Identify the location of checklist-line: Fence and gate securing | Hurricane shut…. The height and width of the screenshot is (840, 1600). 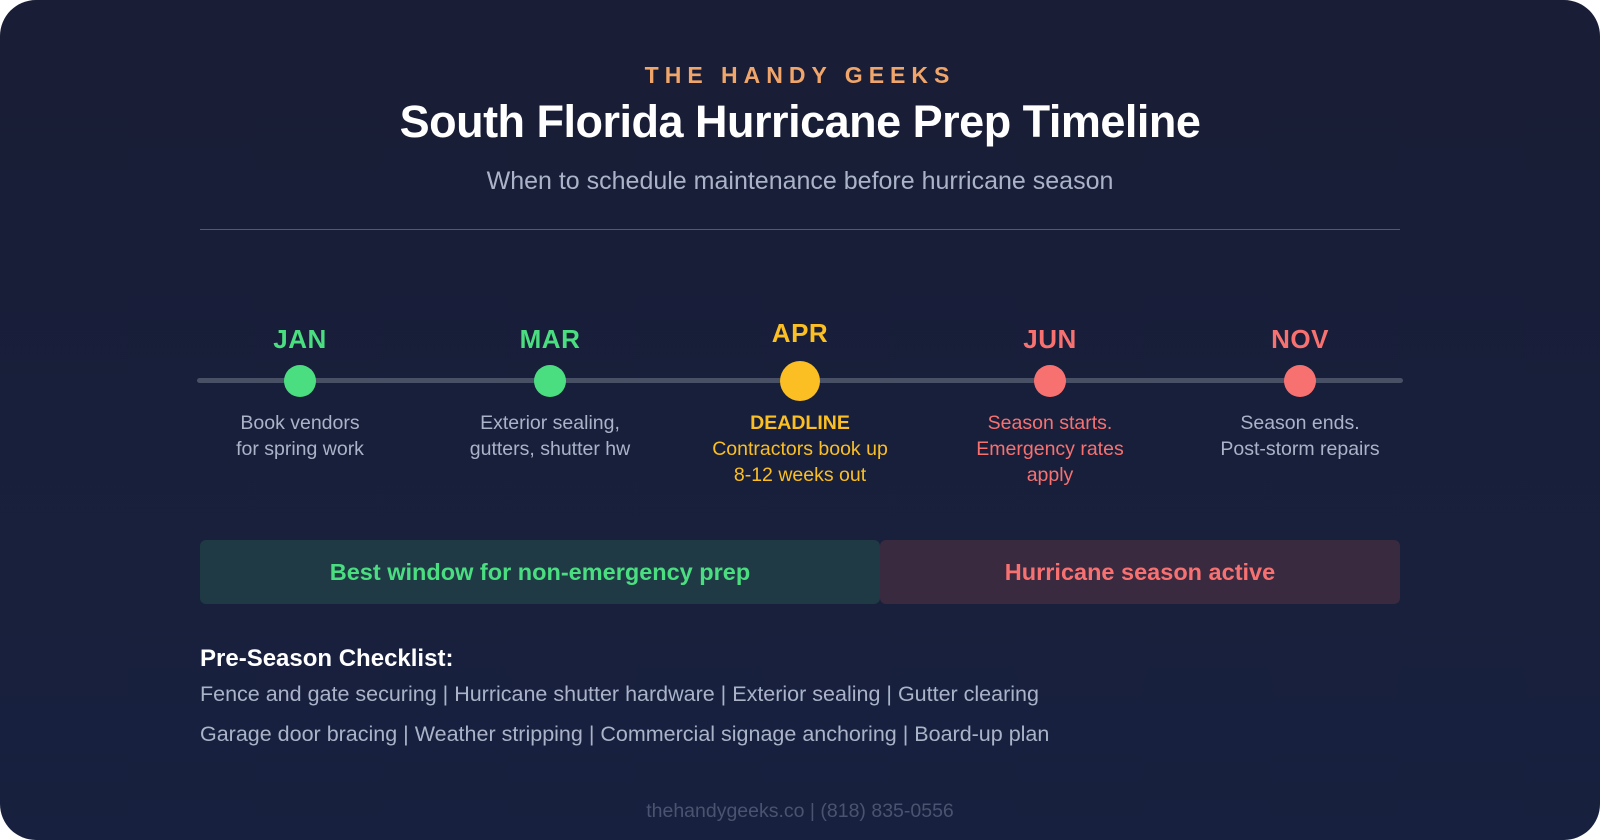
(619, 694).